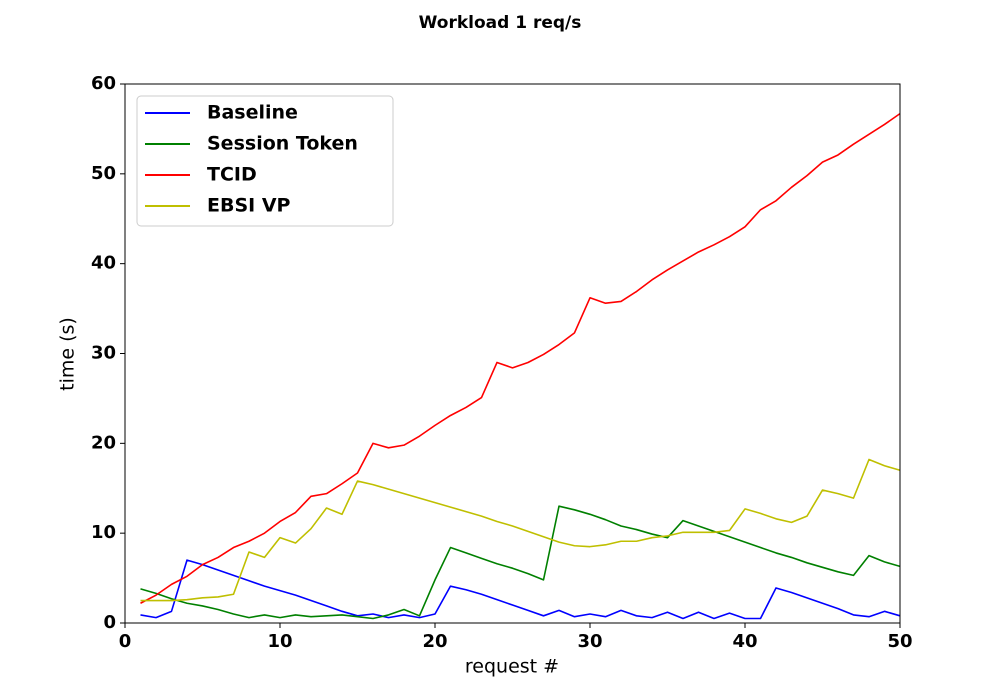 This screenshot has height=700, width=1000. Describe the element at coordinates (103, 442) in the screenshot. I see `y-tick-label: 20` at that location.